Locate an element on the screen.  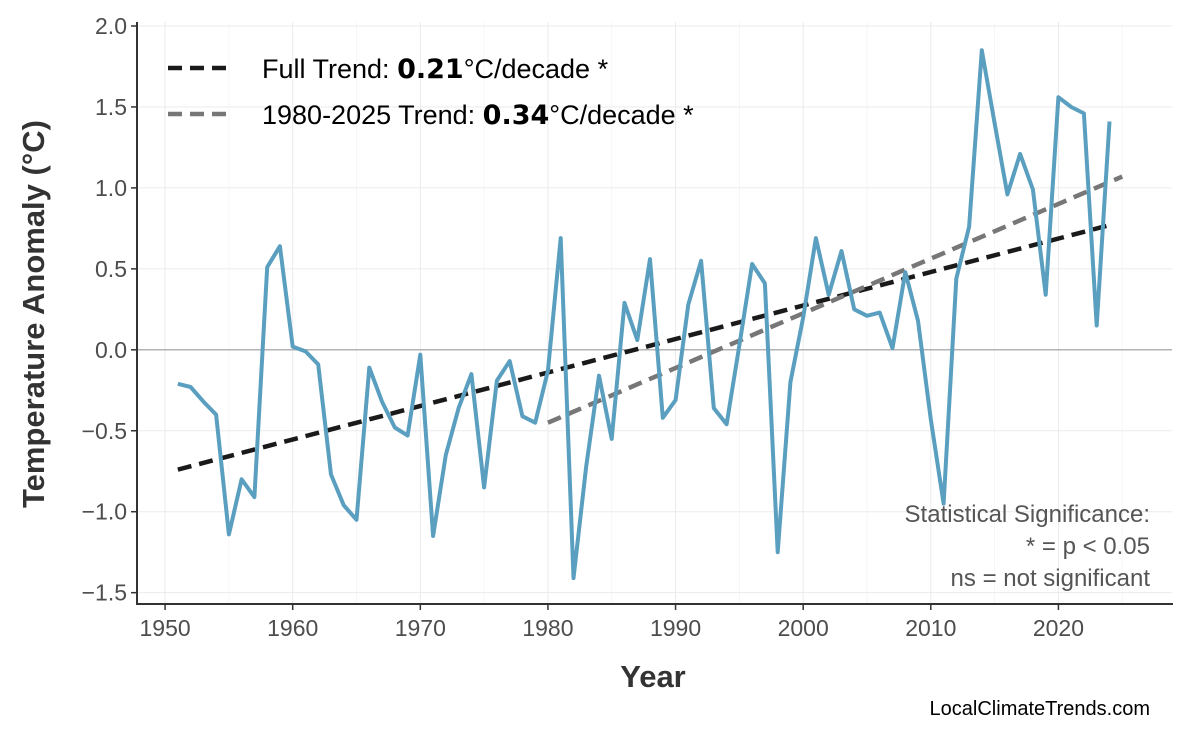
x-axis-title: Year is located at coordinates (653, 676).